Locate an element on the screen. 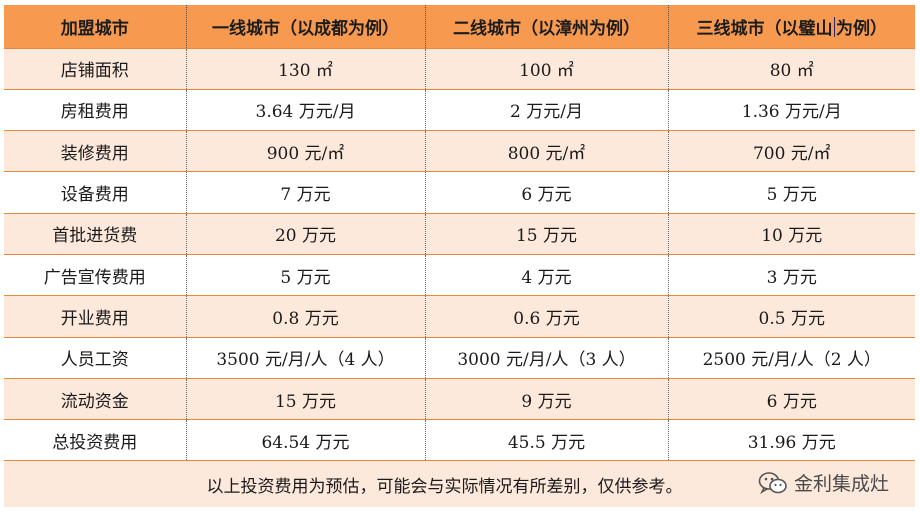 The height and width of the screenshot is (512, 920). header-tier3: 三线城市（以璧山 为例） is located at coordinates (791, 27).